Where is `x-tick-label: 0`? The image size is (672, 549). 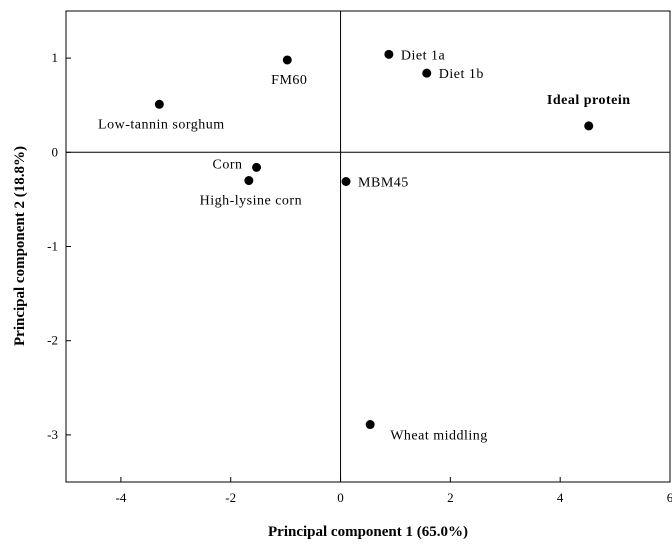
x-tick-label: 0 is located at coordinates (340, 497).